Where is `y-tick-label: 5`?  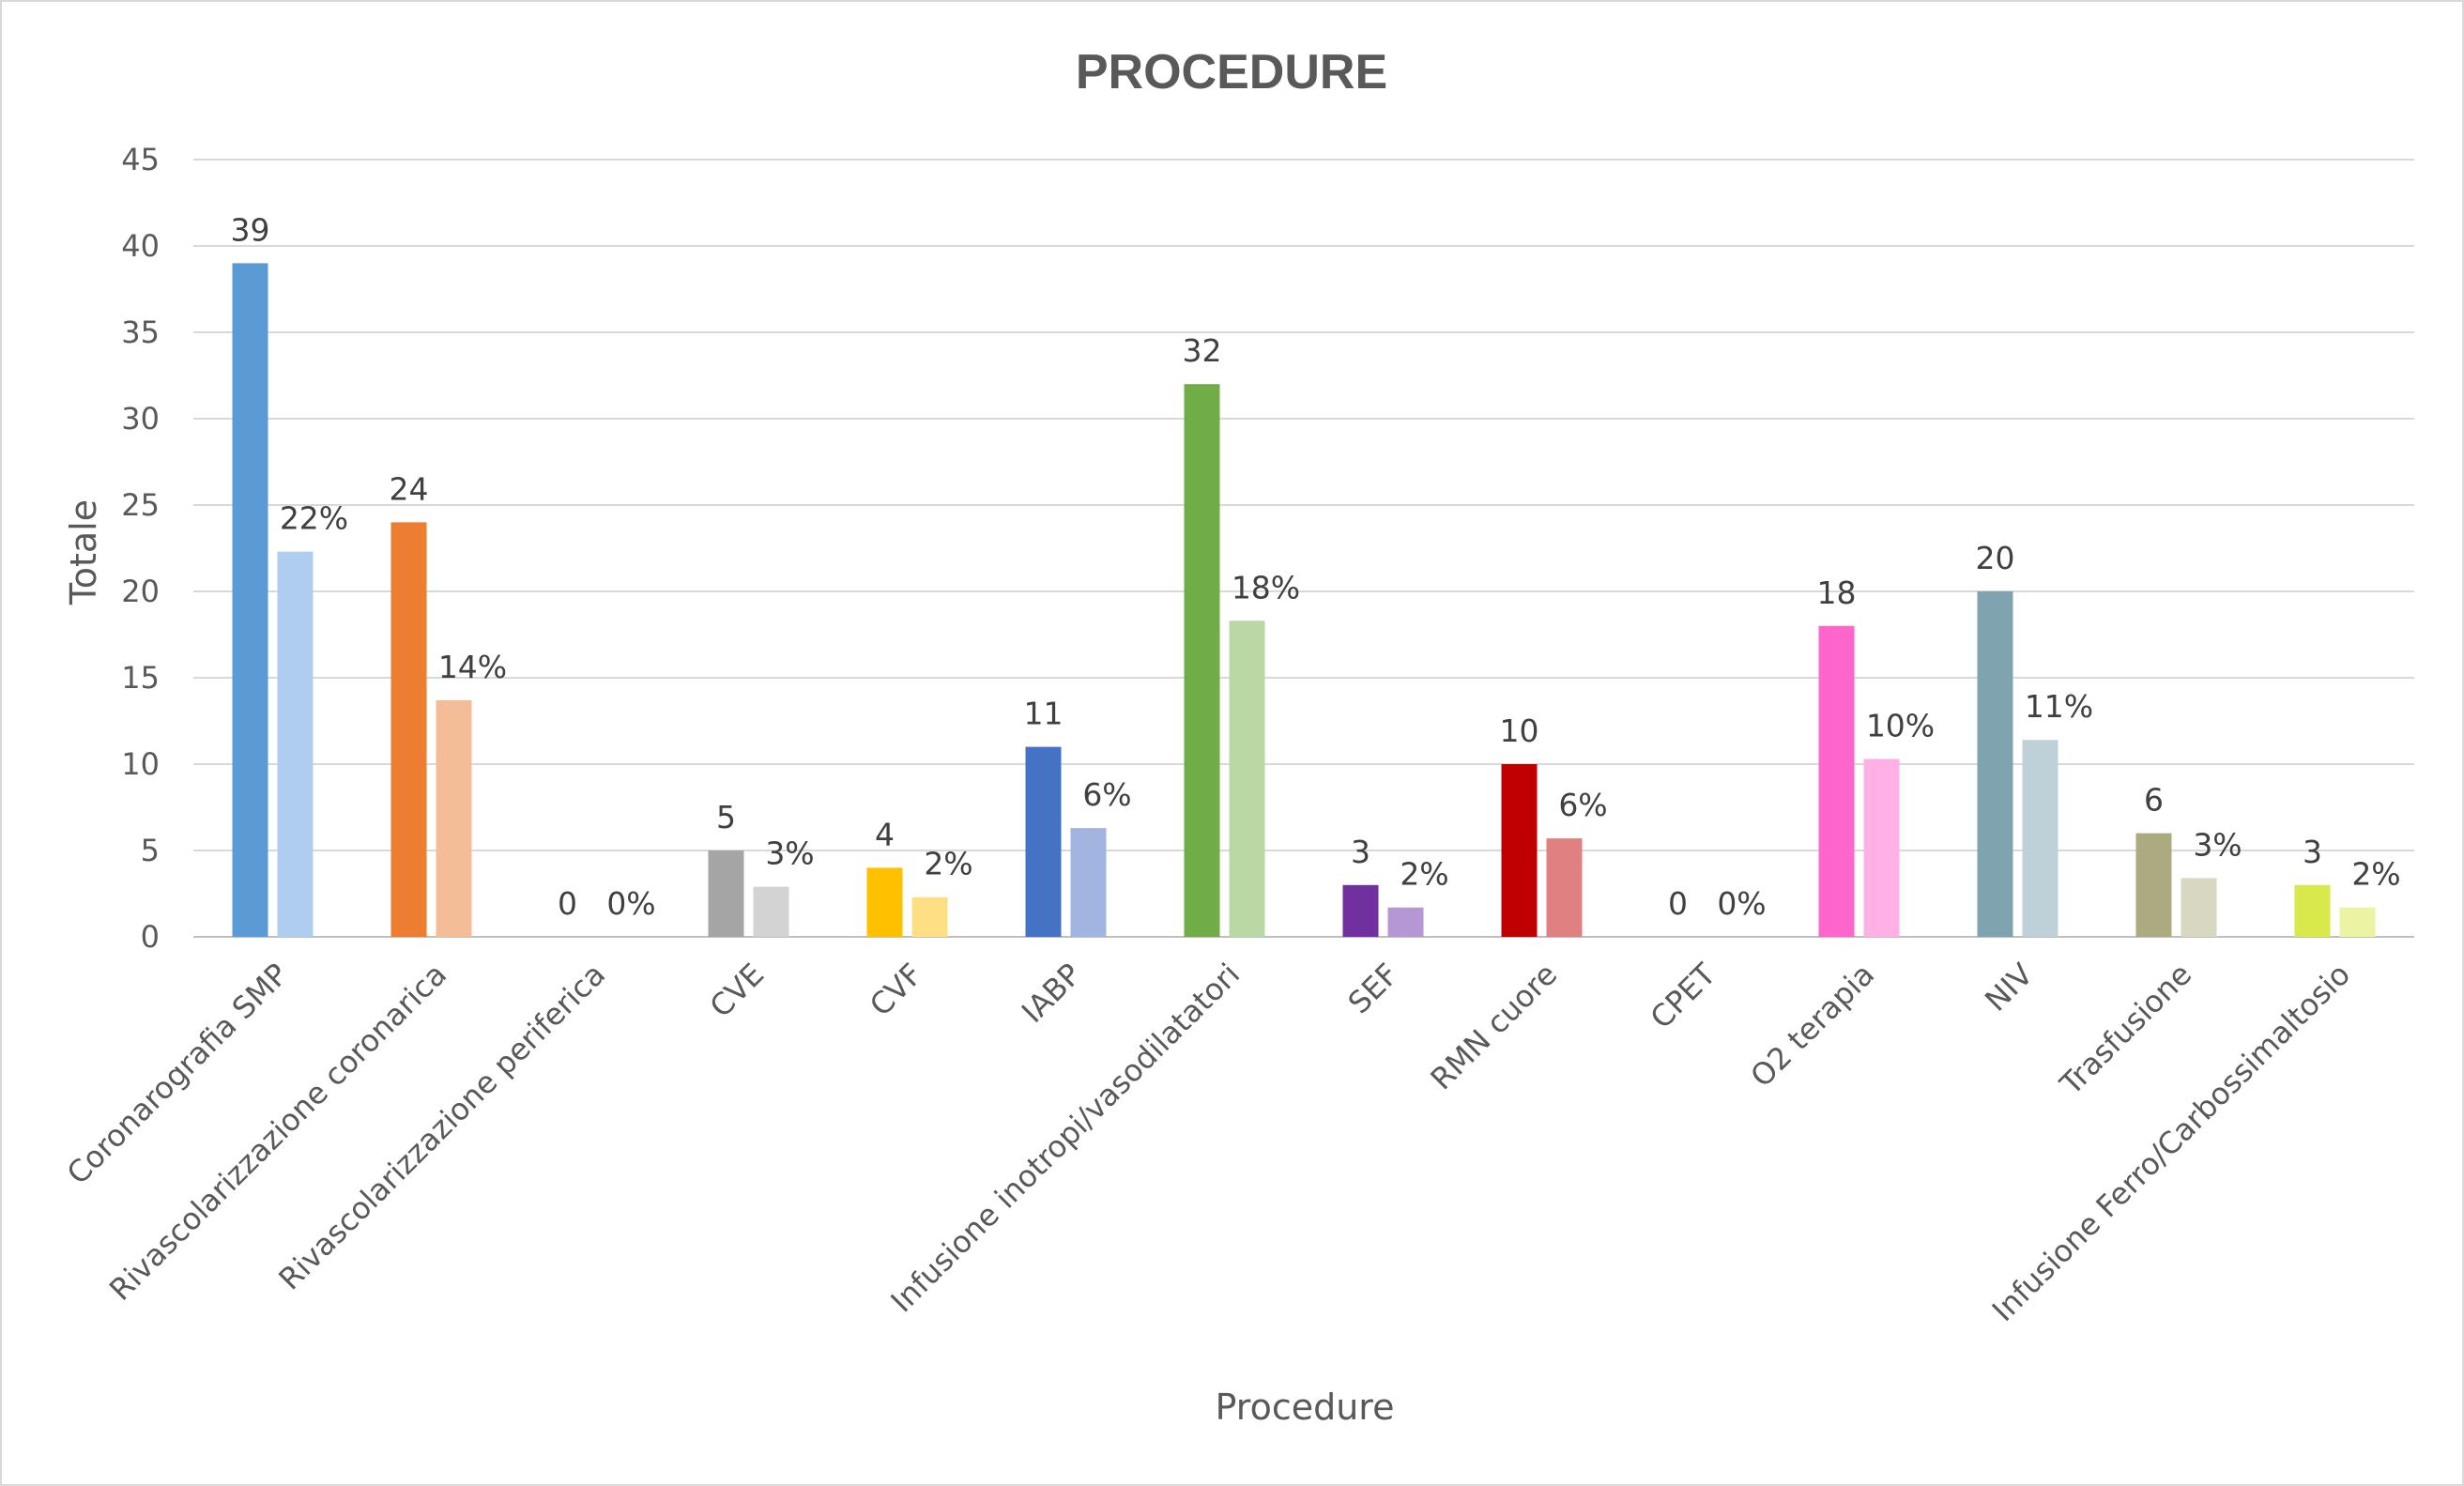
y-tick-label: 5 is located at coordinates (151, 850).